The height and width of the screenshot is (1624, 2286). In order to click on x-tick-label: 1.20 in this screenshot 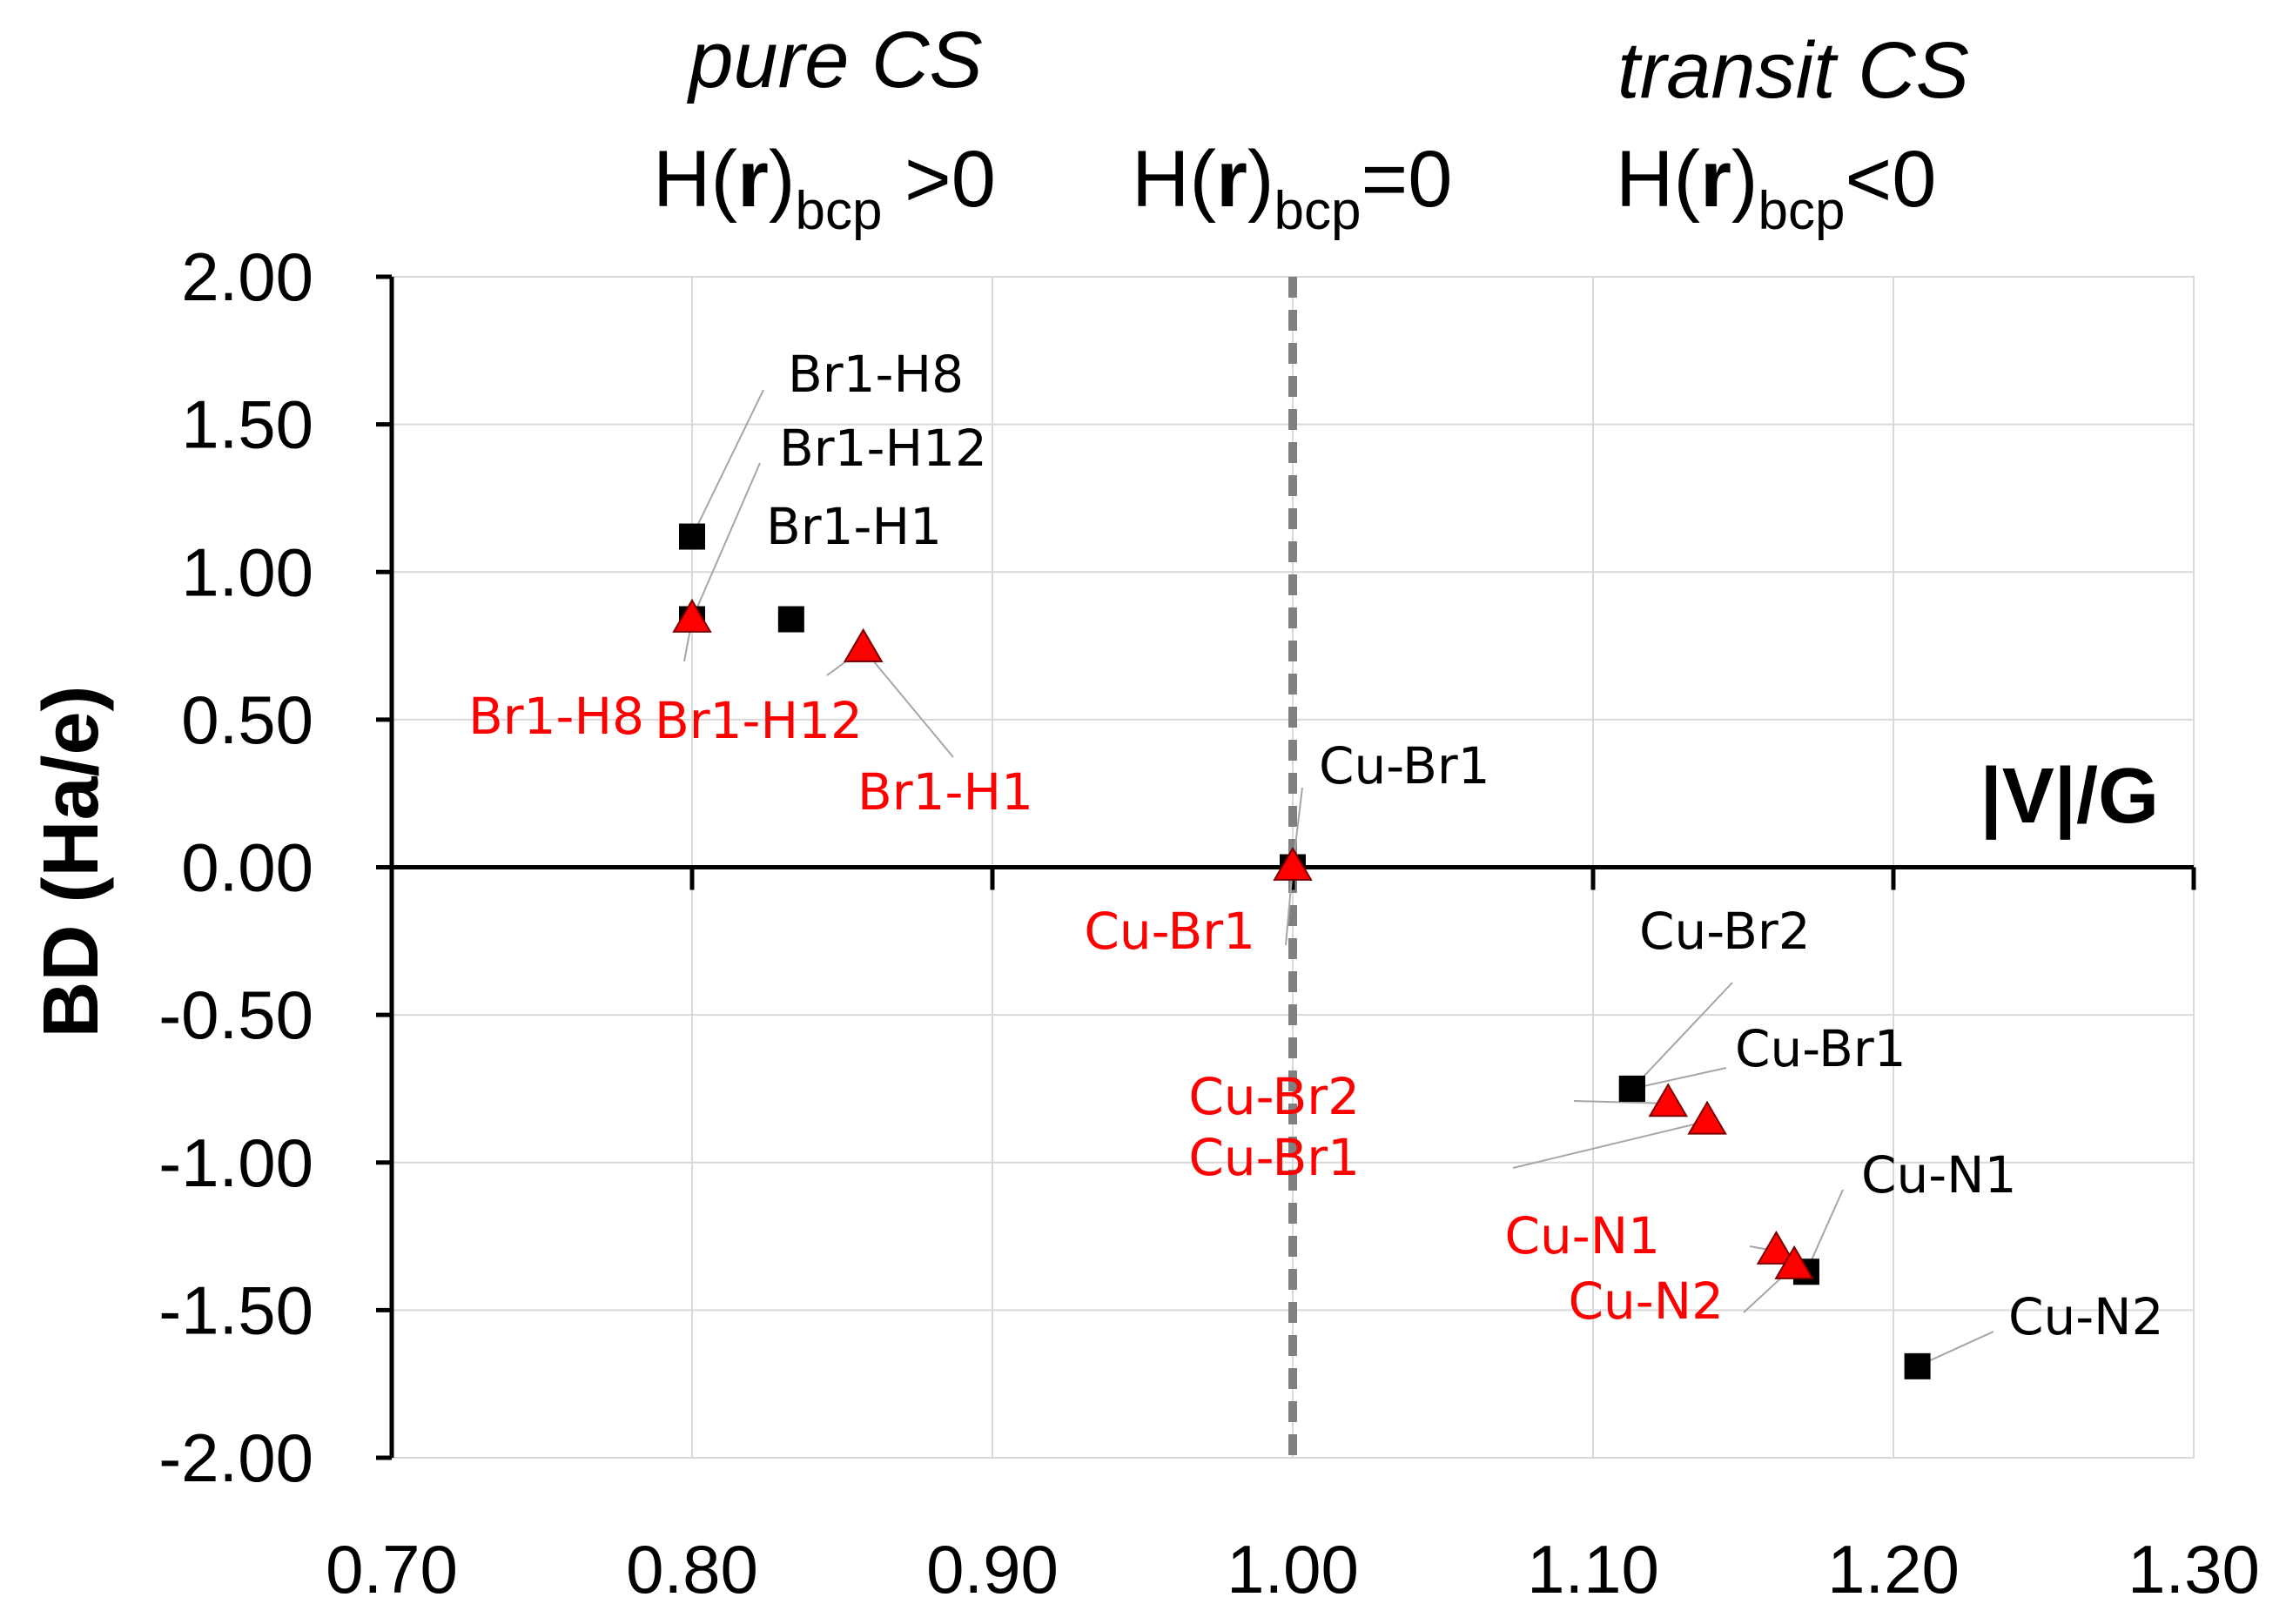, I will do `click(1893, 1569)`.